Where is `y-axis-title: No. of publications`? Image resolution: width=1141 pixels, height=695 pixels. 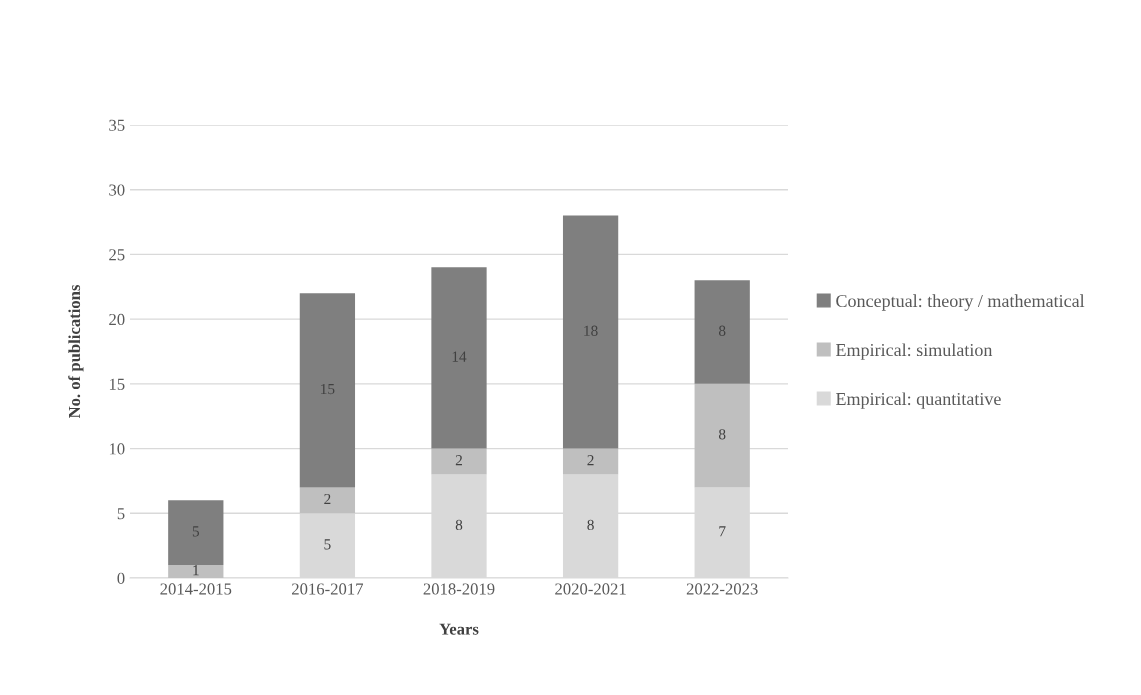 y-axis-title: No. of publications is located at coordinates (76, 352).